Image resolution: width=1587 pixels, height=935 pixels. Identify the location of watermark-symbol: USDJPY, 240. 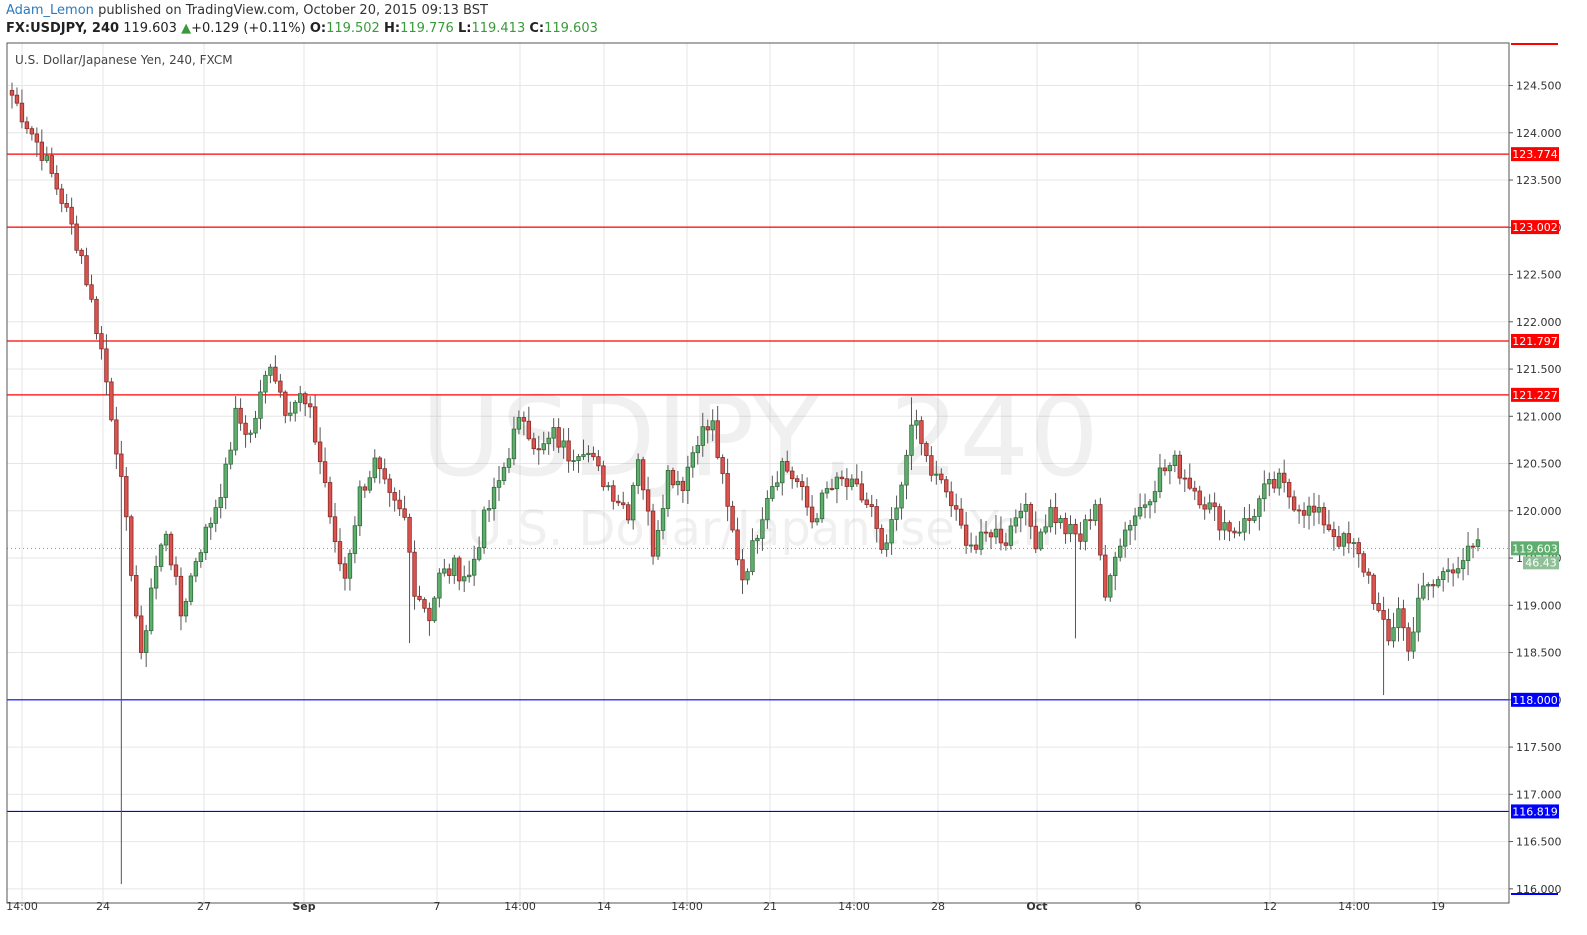
(760, 437).